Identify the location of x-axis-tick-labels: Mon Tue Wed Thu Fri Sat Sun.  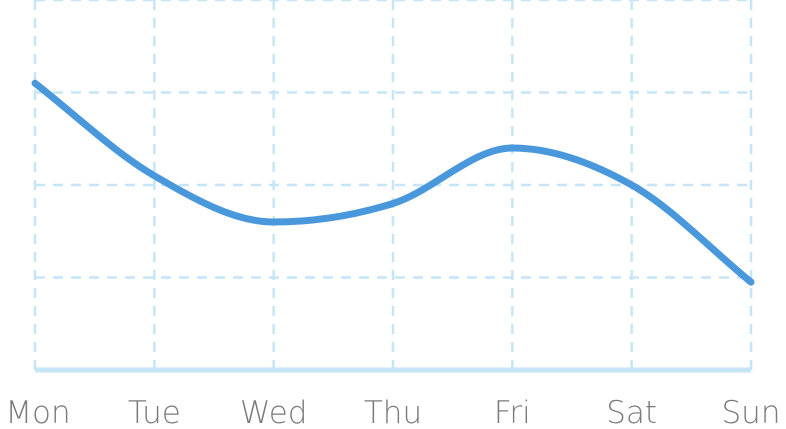
(392, 412).